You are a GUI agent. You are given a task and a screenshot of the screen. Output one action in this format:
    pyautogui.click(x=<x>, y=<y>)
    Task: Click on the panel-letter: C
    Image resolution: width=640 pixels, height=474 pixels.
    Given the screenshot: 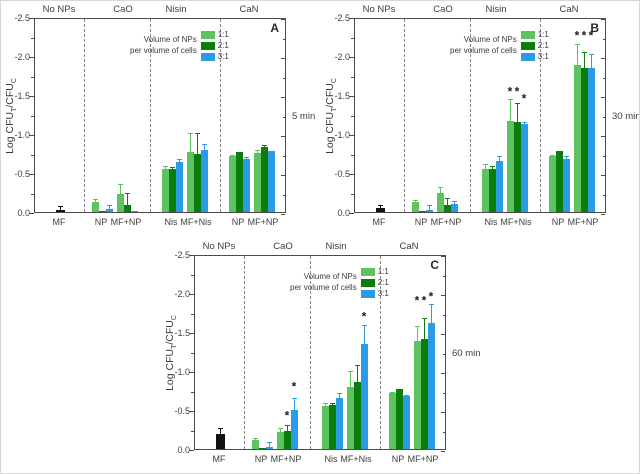 What is the action you would take?
    pyautogui.click(x=434, y=265)
    